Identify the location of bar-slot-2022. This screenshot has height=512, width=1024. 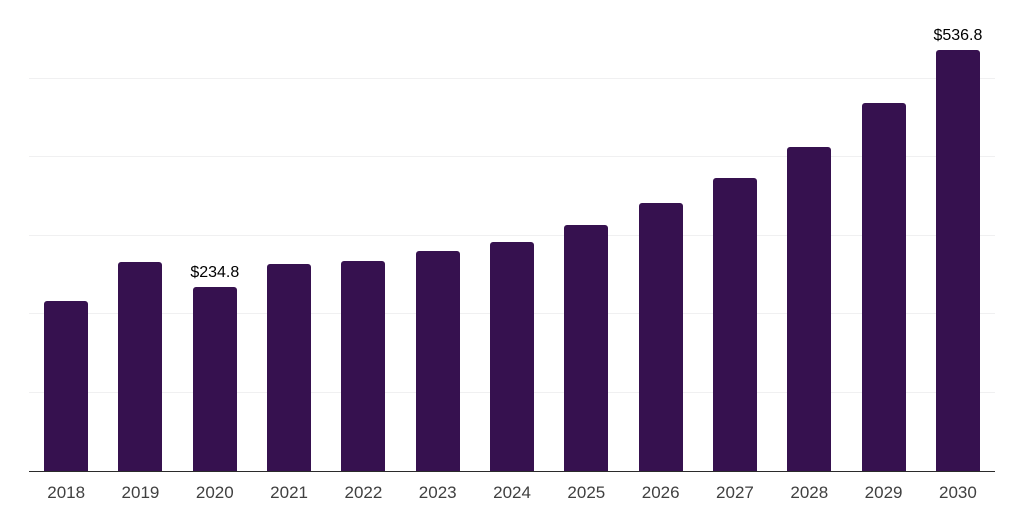
(363, 235).